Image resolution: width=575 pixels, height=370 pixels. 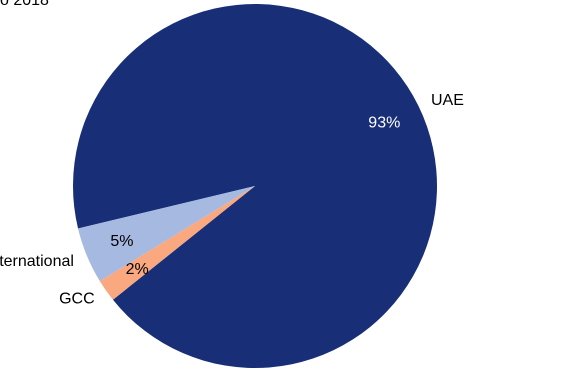 I want to click on category-label-uae: UAE, so click(x=447, y=100).